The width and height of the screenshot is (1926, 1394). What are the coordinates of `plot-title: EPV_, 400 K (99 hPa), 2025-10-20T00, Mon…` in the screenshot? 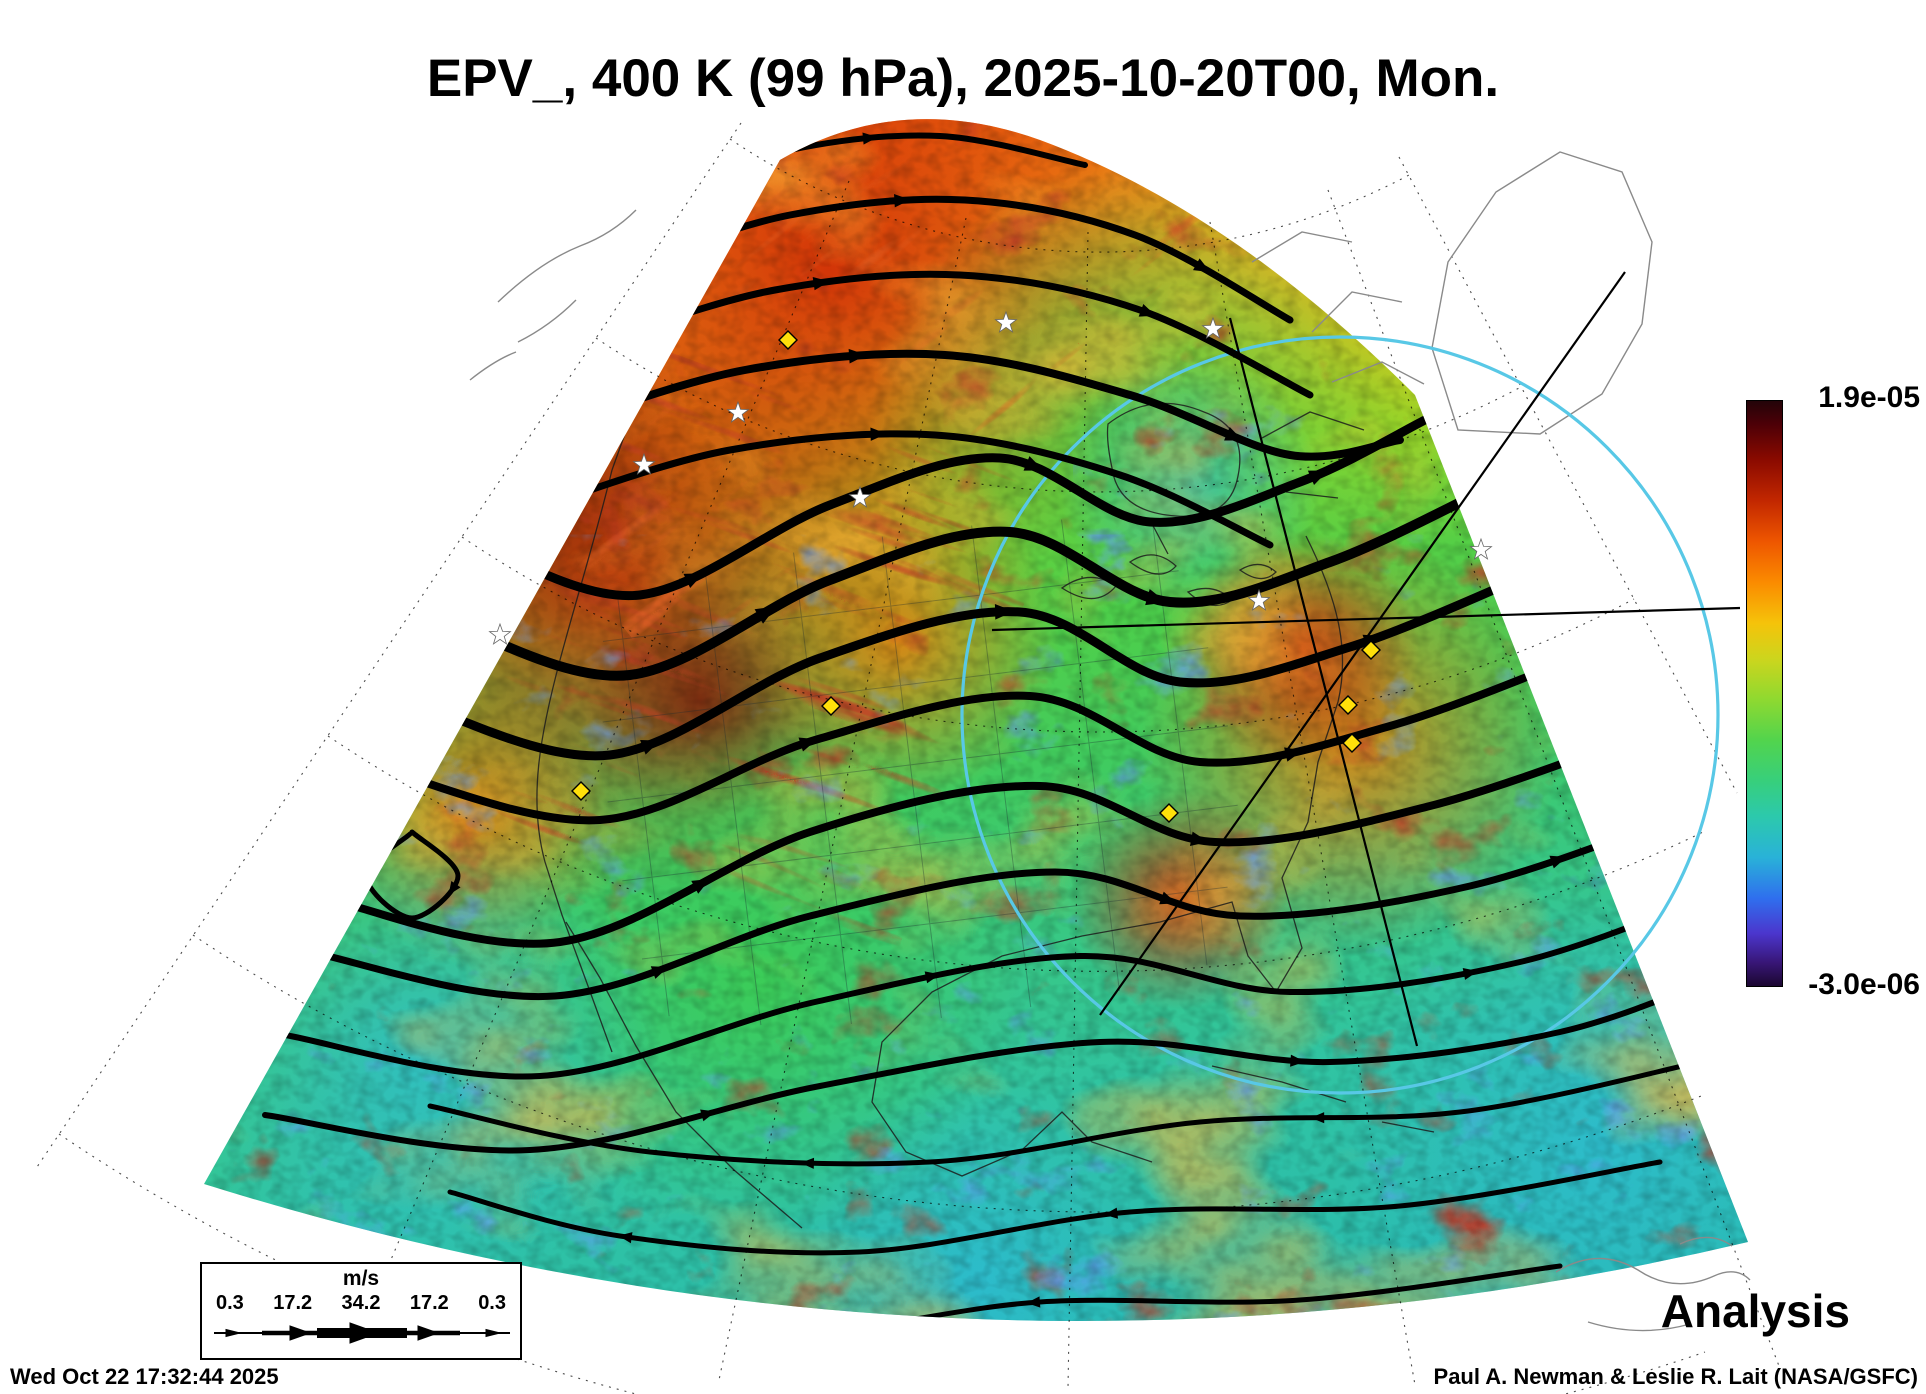 It's located at (963, 78).